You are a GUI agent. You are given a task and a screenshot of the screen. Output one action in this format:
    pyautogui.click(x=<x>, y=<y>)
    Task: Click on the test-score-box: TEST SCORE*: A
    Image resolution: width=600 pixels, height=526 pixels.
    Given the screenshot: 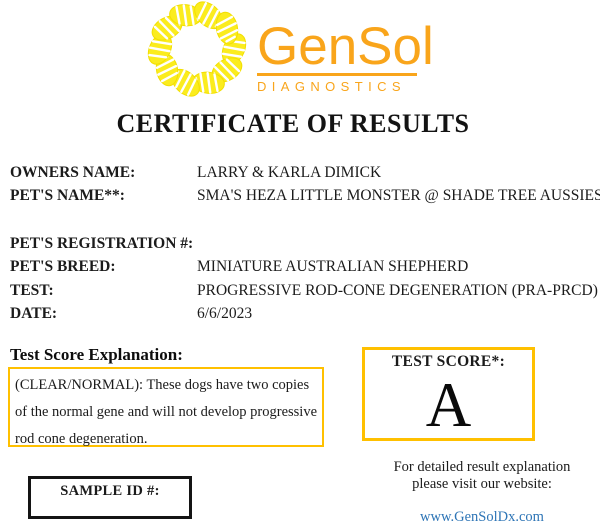 What is the action you would take?
    pyautogui.click(x=448, y=394)
    